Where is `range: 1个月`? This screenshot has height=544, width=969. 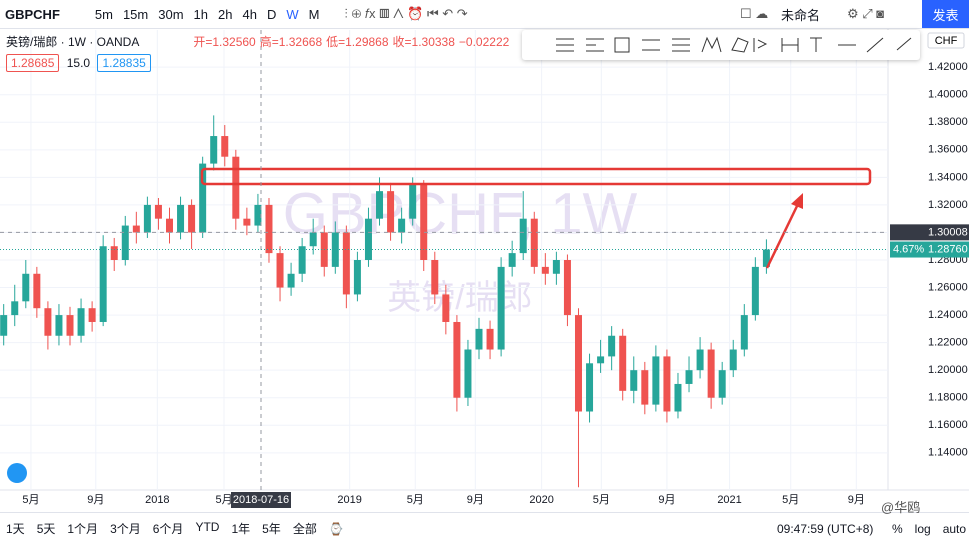
range: 1个月 is located at coordinates (83, 529).